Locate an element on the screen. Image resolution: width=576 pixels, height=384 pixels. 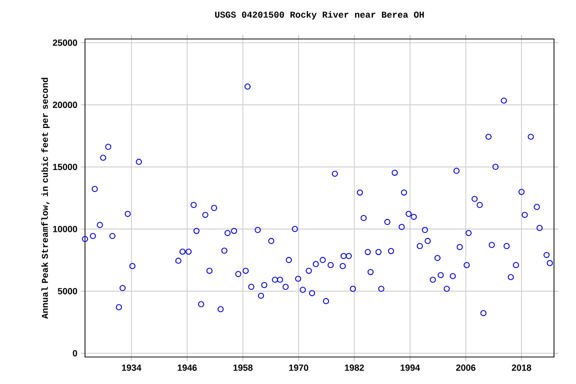
y-tick-label: 0 is located at coordinates (75, 353).